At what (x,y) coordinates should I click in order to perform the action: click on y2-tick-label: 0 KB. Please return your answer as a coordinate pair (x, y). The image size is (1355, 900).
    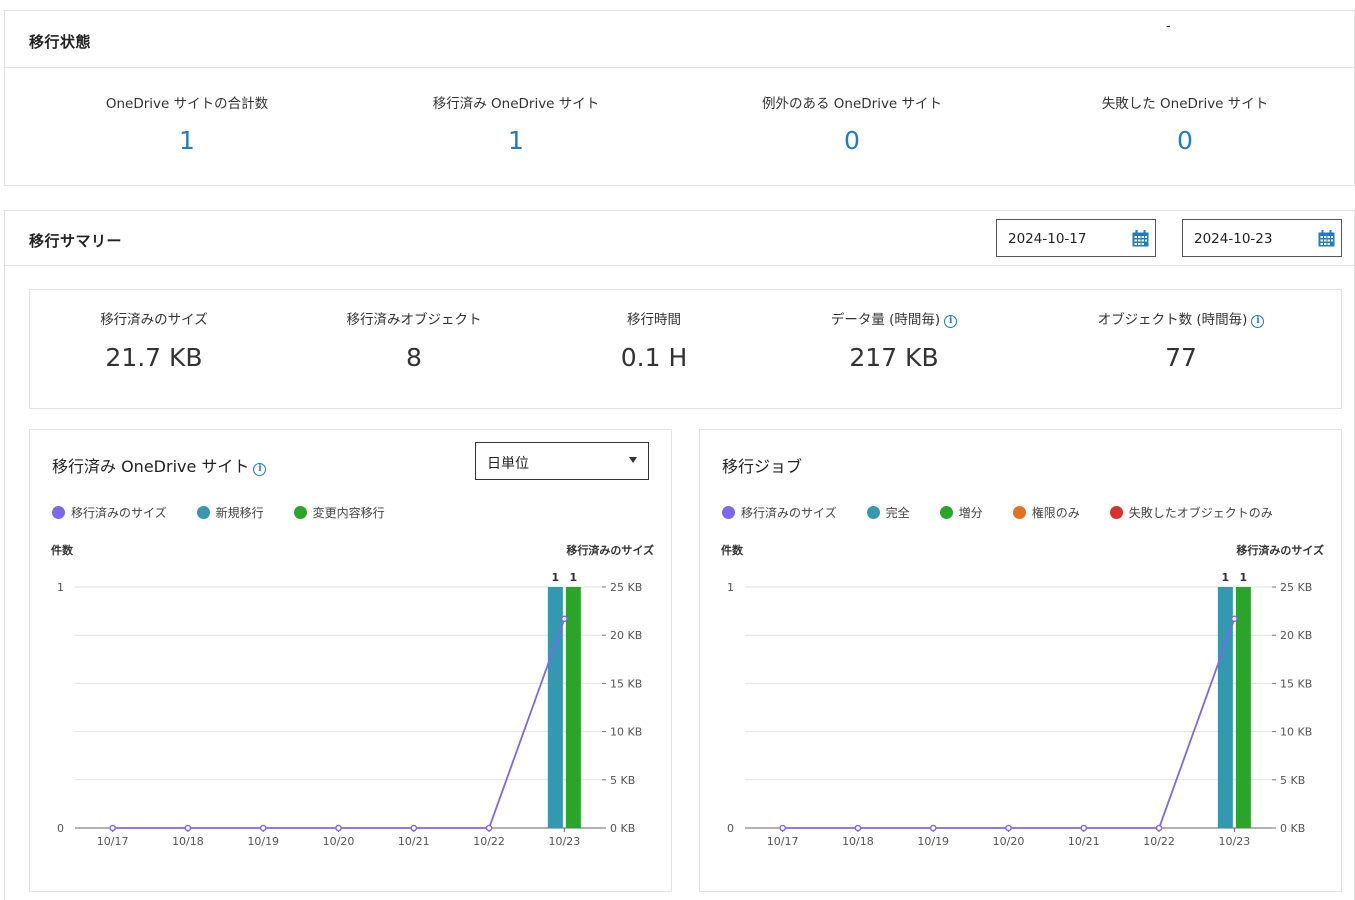
    Looking at the image, I should click on (1292, 828).